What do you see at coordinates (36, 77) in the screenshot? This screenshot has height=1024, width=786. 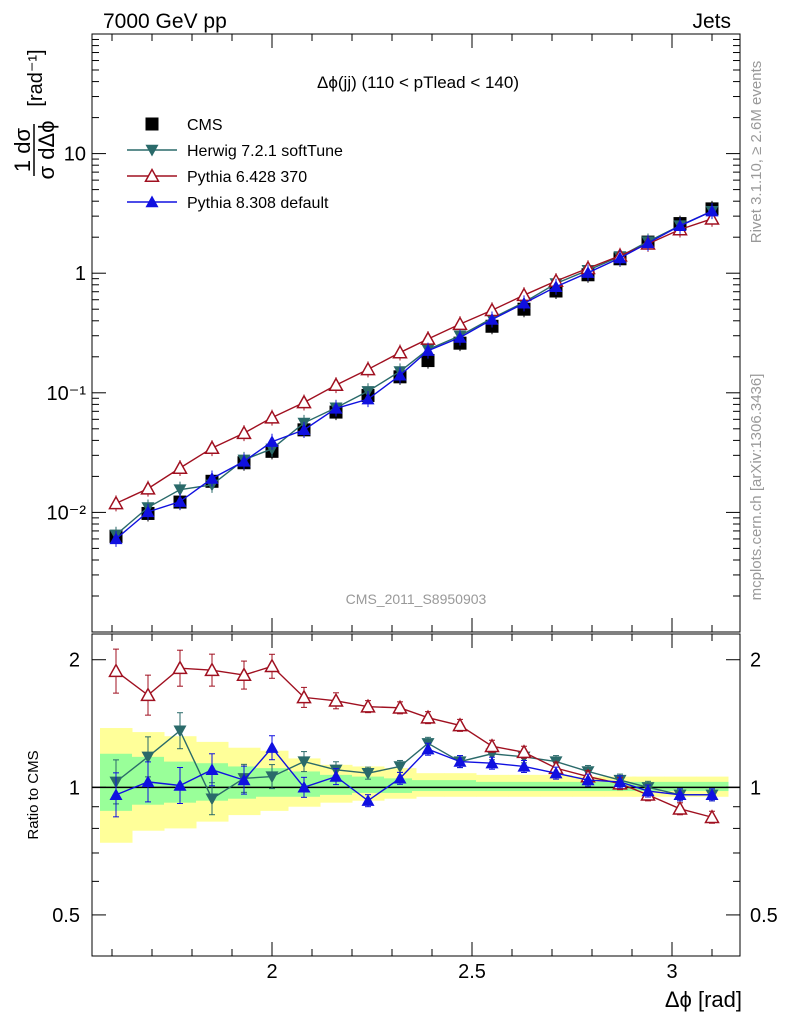 I see `svg-text: [rad⁻¹]` at bounding box center [36, 77].